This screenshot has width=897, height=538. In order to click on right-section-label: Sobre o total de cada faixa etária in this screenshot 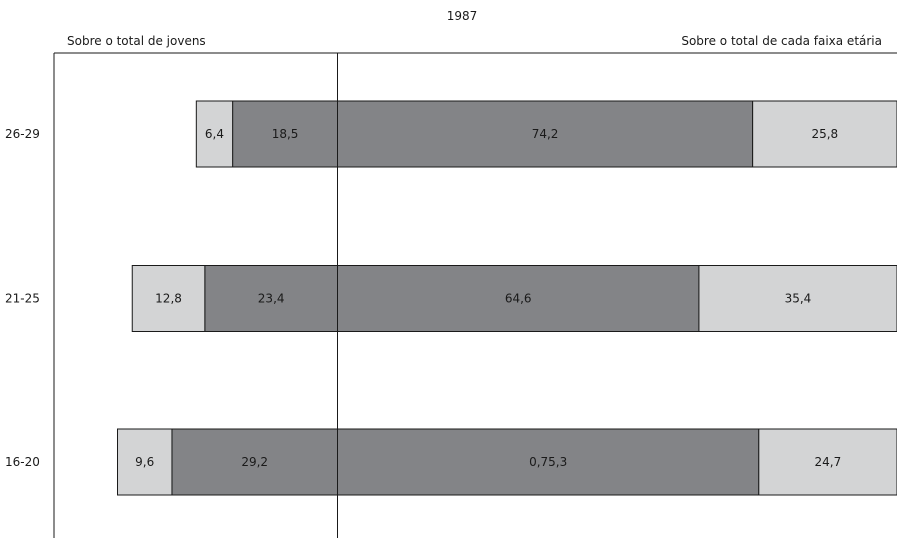, I will do `click(781, 41)`.